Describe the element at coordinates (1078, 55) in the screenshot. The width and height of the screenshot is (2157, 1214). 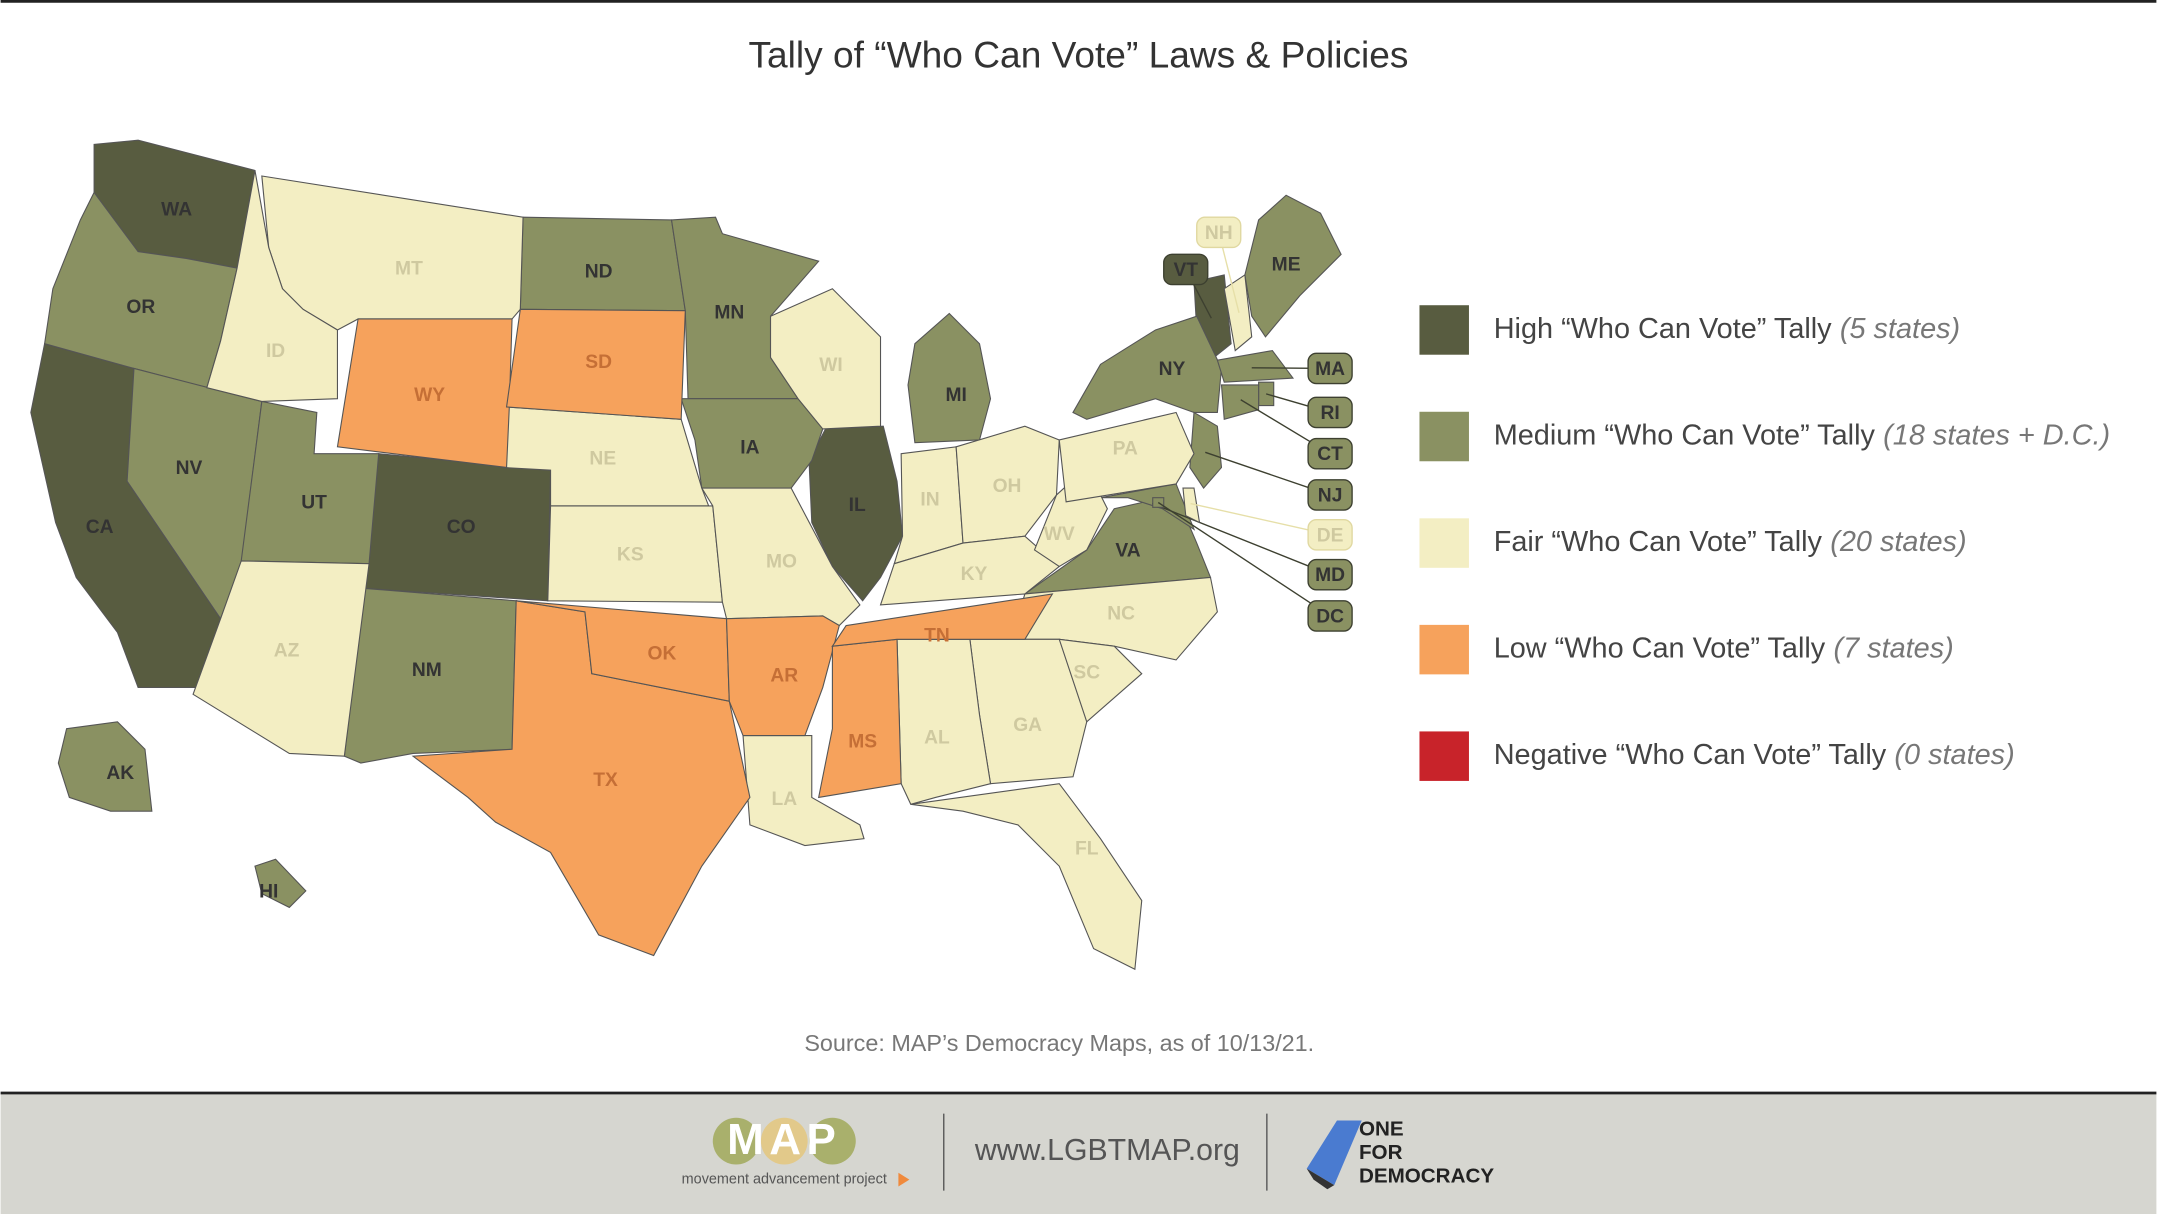
I see `title: Tally of “Who Can Vote” Laws & Policies` at that location.